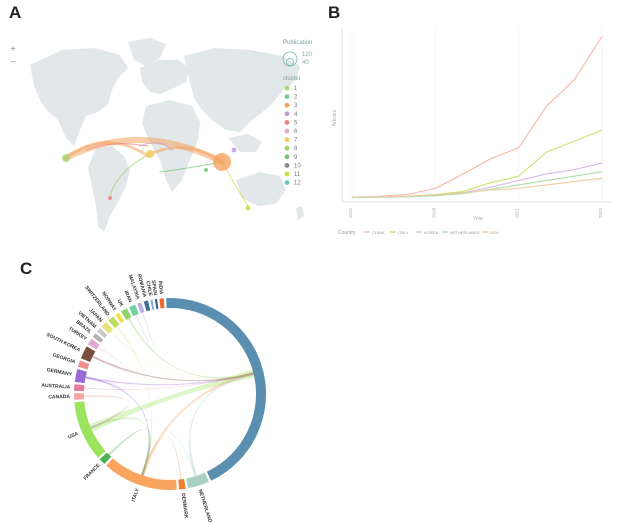 The width and height of the screenshot is (624, 522). Describe the element at coordinates (128, 297) in the screenshot. I see `chord-label-iran: IRAN` at that location.